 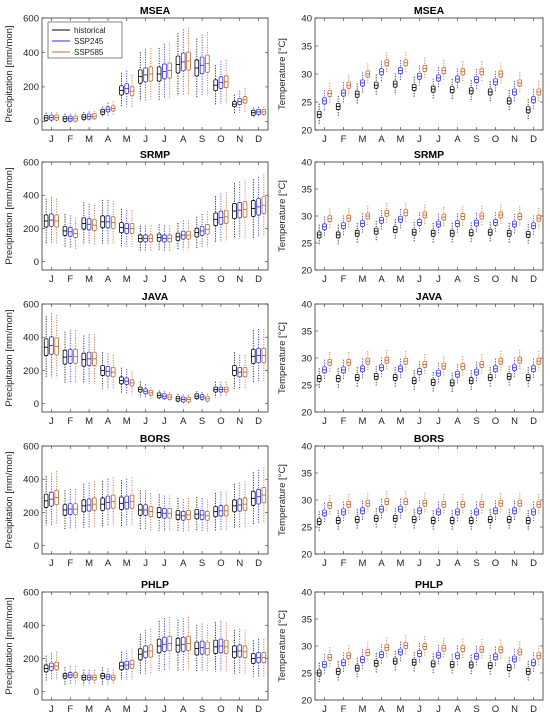 I want to click on box-ssp245-O, so click(x=495, y=82).